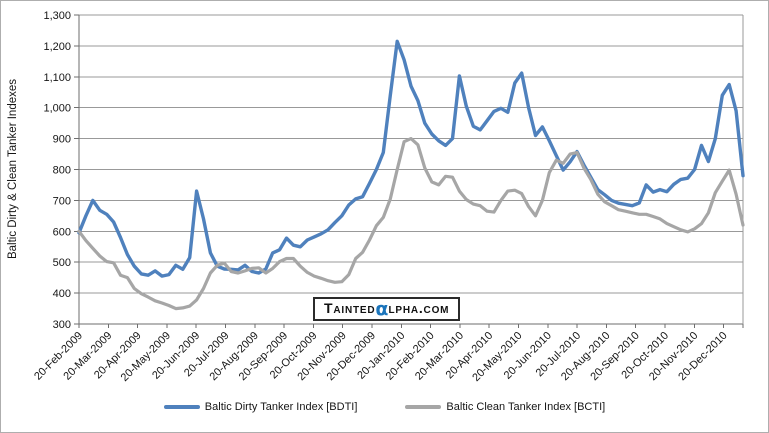 The width and height of the screenshot is (769, 433). Describe the element at coordinates (62, 201) in the screenshot. I see `y-tick-label: 700` at that location.